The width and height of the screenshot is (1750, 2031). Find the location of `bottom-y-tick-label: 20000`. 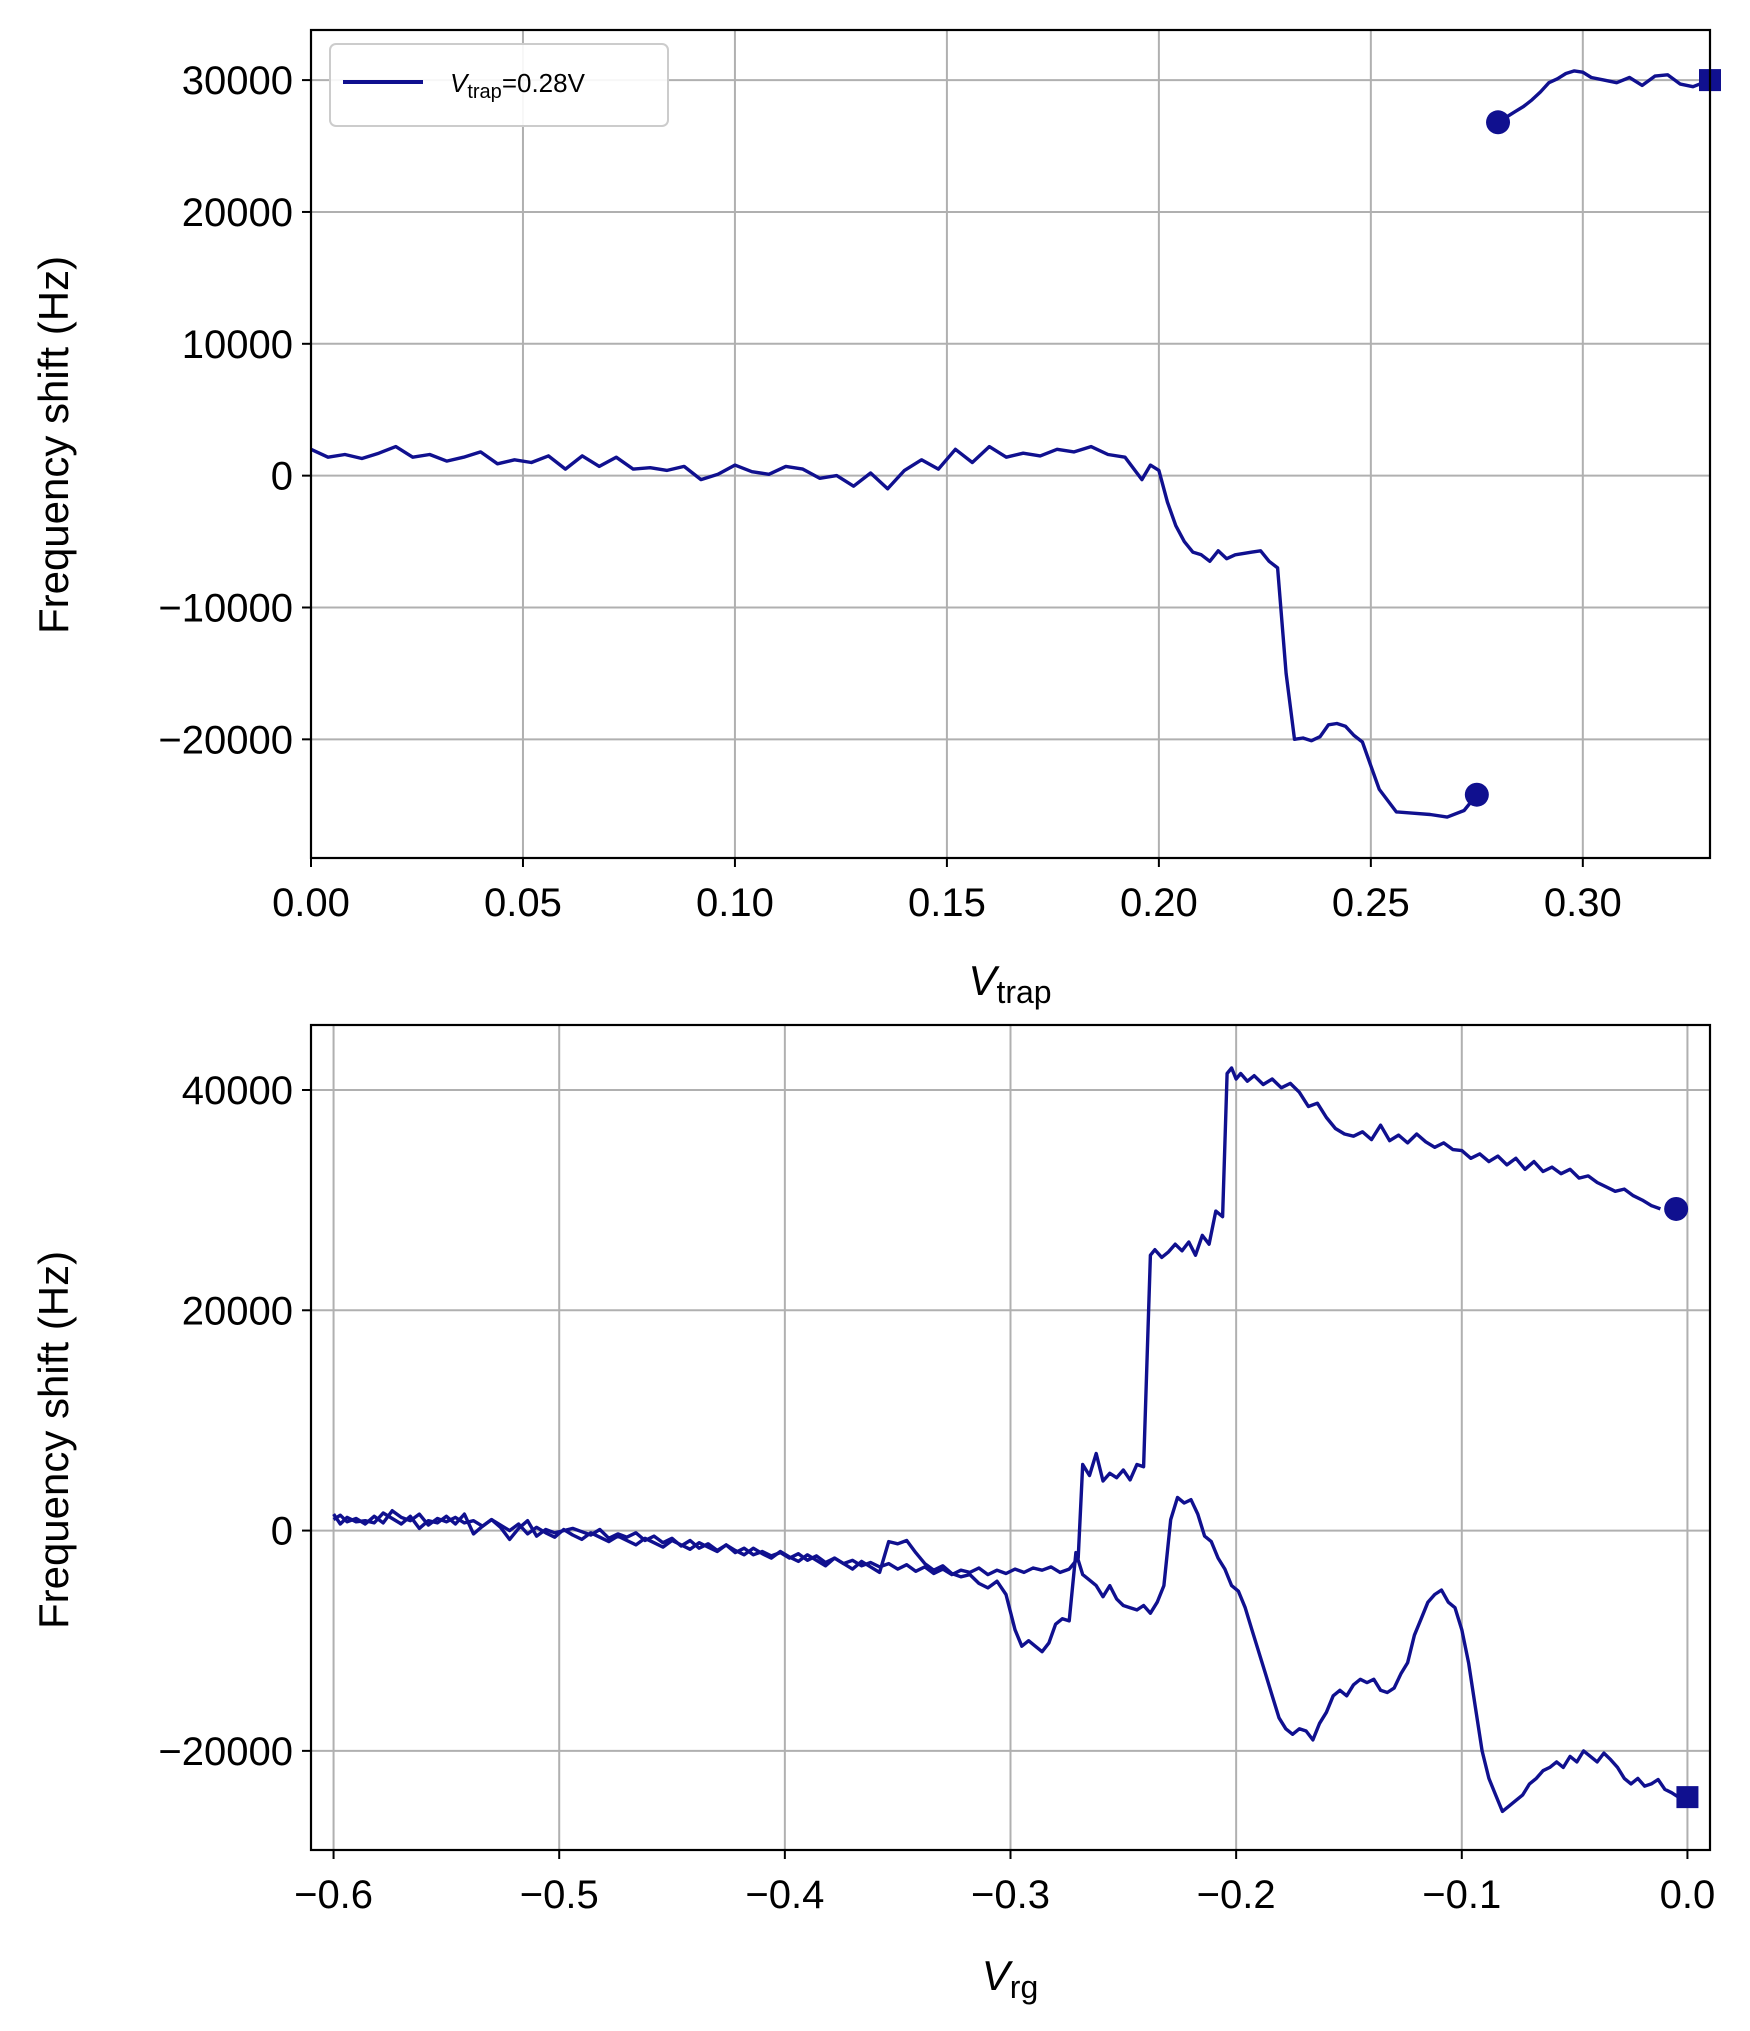

bottom-y-tick-label: 20000 is located at coordinates (237, 1311).